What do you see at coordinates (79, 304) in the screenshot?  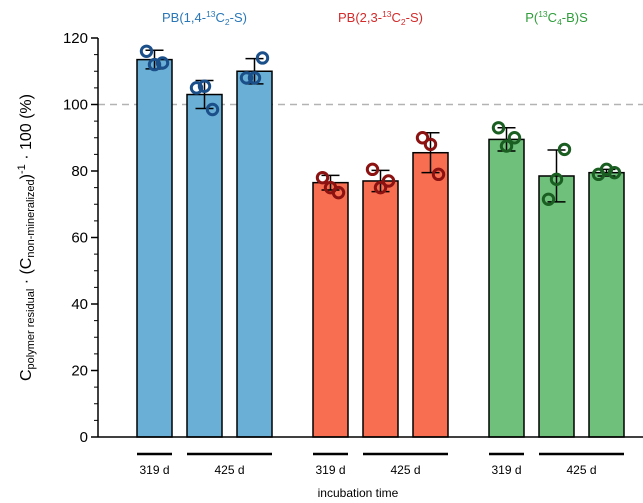 I see `y-tick-label: 40` at bounding box center [79, 304].